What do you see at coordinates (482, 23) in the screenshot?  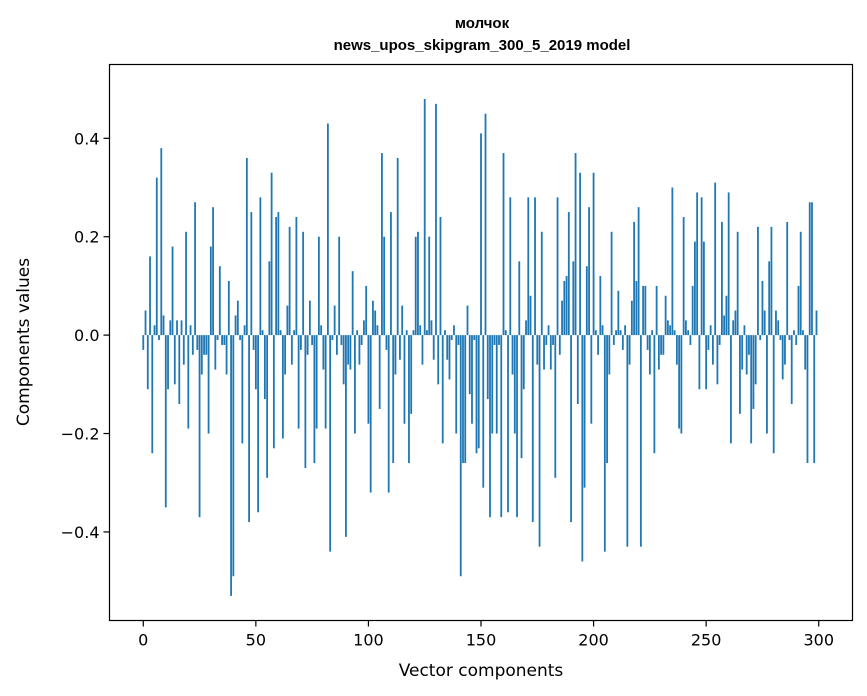 I see `chart-title: молчок` at bounding box center [482, 23].